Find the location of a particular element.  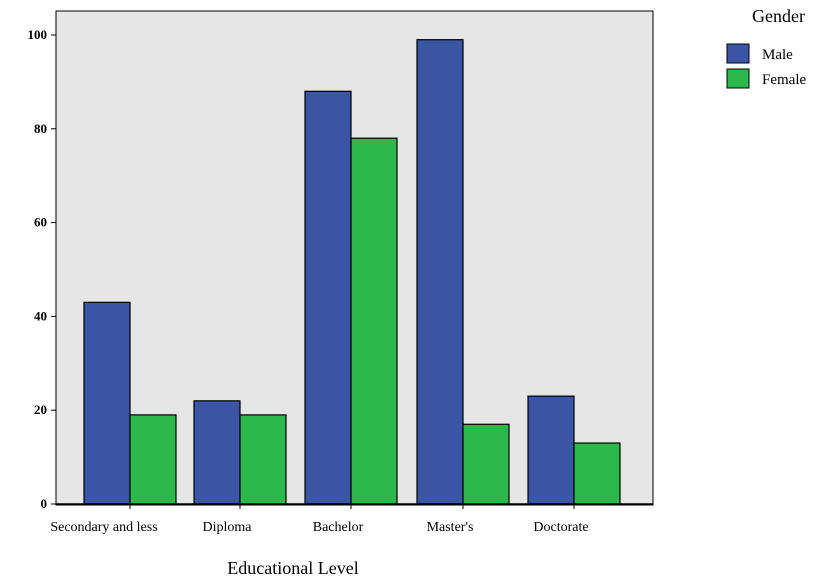

x-axis-title: Educational Level is located at coordinates (292, 568).